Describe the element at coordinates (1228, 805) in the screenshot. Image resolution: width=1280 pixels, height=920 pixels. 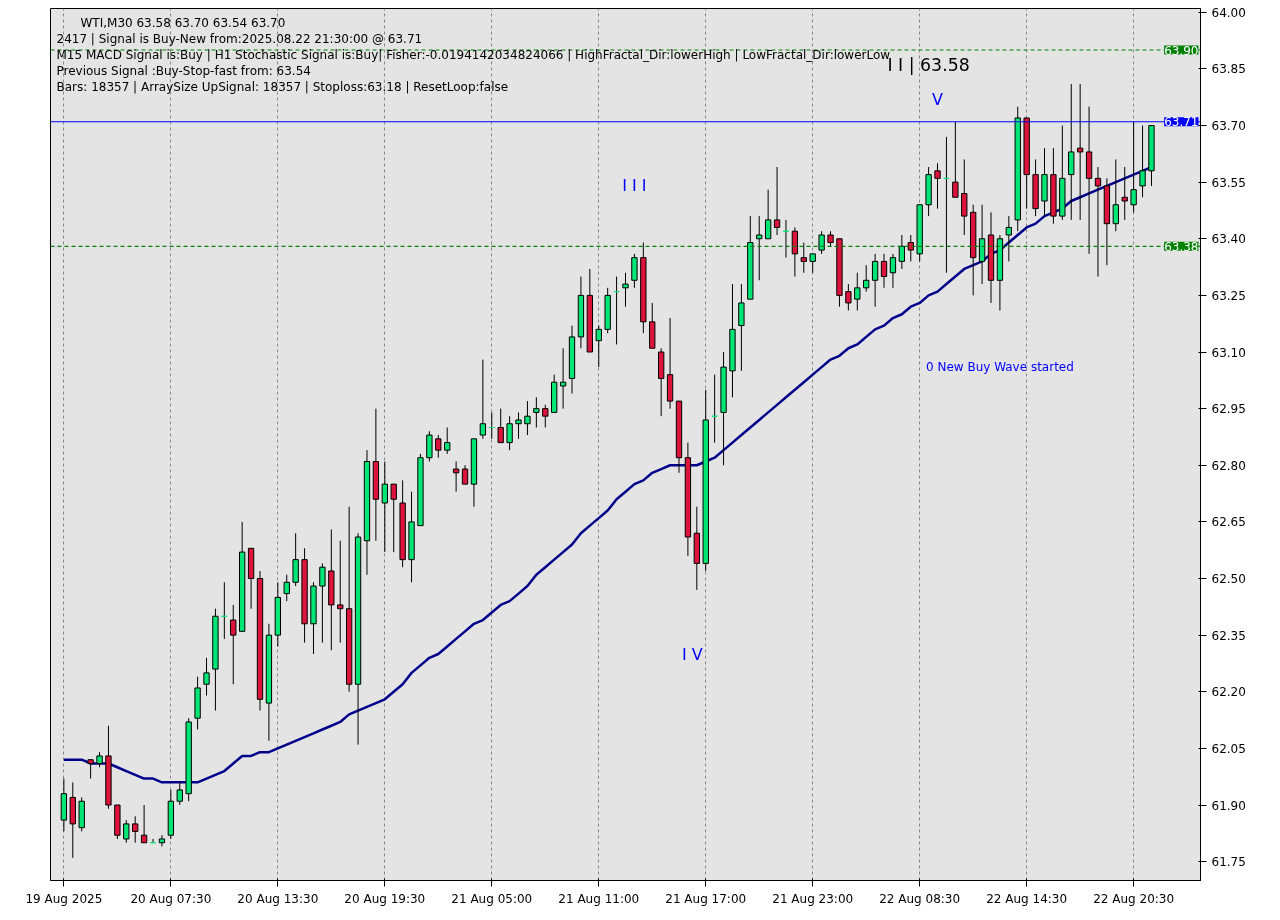
I see `y-tick-label: 61.90` at that location.